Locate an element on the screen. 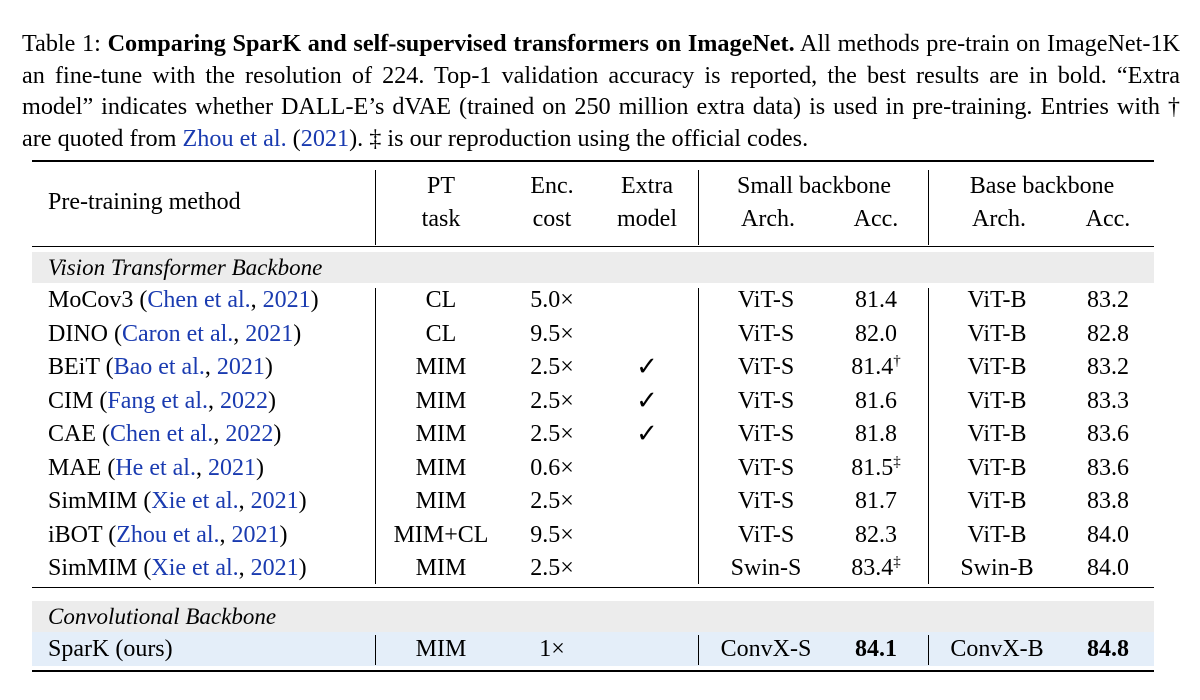 The width and height of the screenshot is (1200, 700). acc-value: 83.4 is located at coordinates (872, 568).